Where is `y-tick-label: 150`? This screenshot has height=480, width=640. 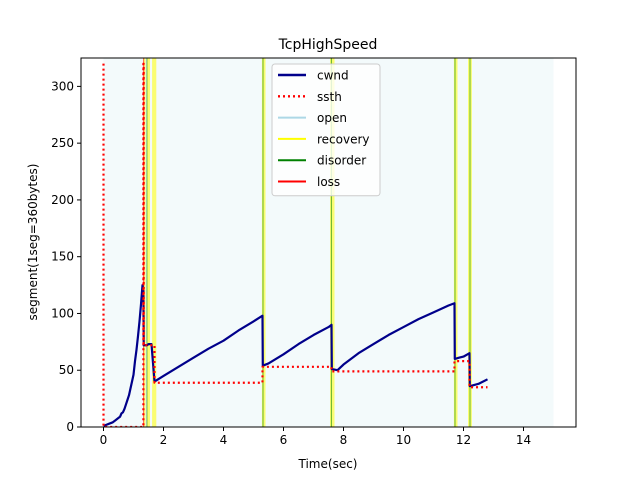
y-tick-label: 150 is located at coordinates (62, 257).